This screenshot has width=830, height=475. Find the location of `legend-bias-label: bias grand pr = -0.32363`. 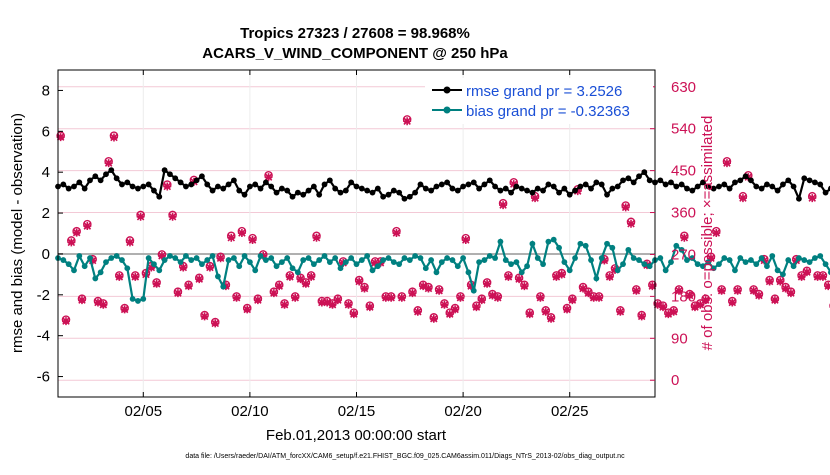

legend-bias-label: bias grand pr = -0.32363 is located at coordinates (548, 111).